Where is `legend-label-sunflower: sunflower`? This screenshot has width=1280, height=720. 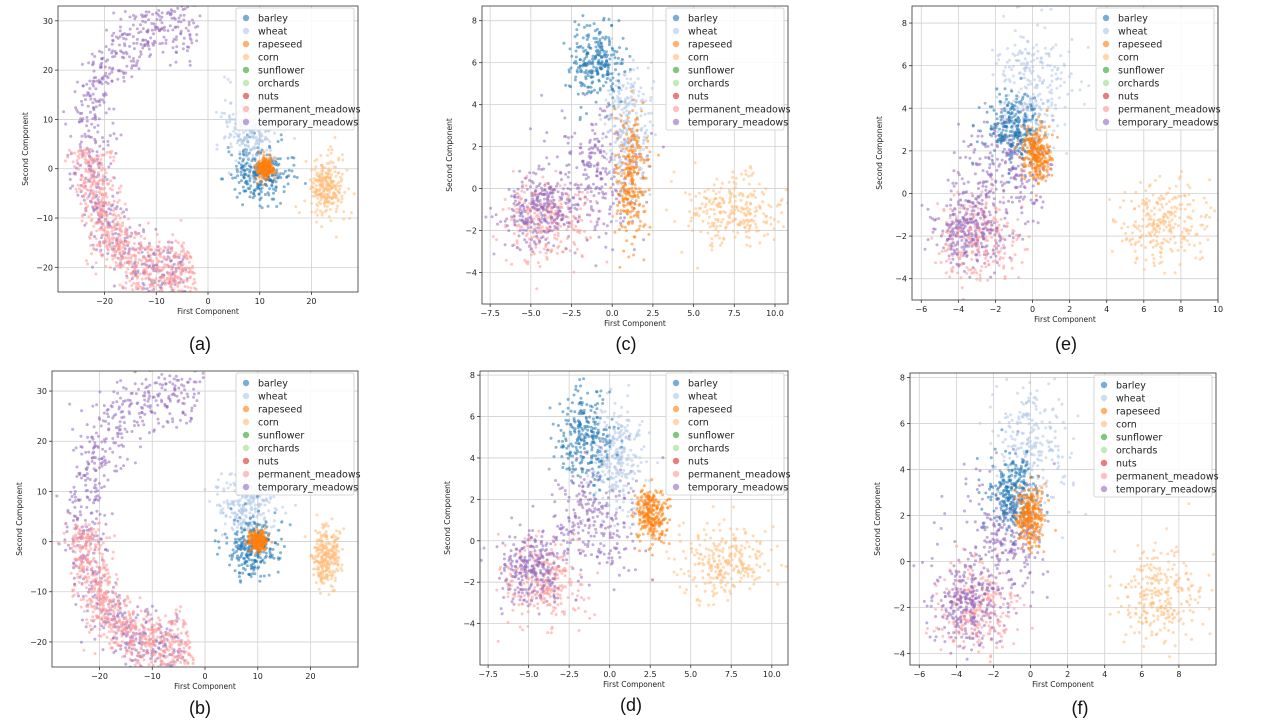 legend-label-sunflower: sunflower is located at coordinates (281, 436).